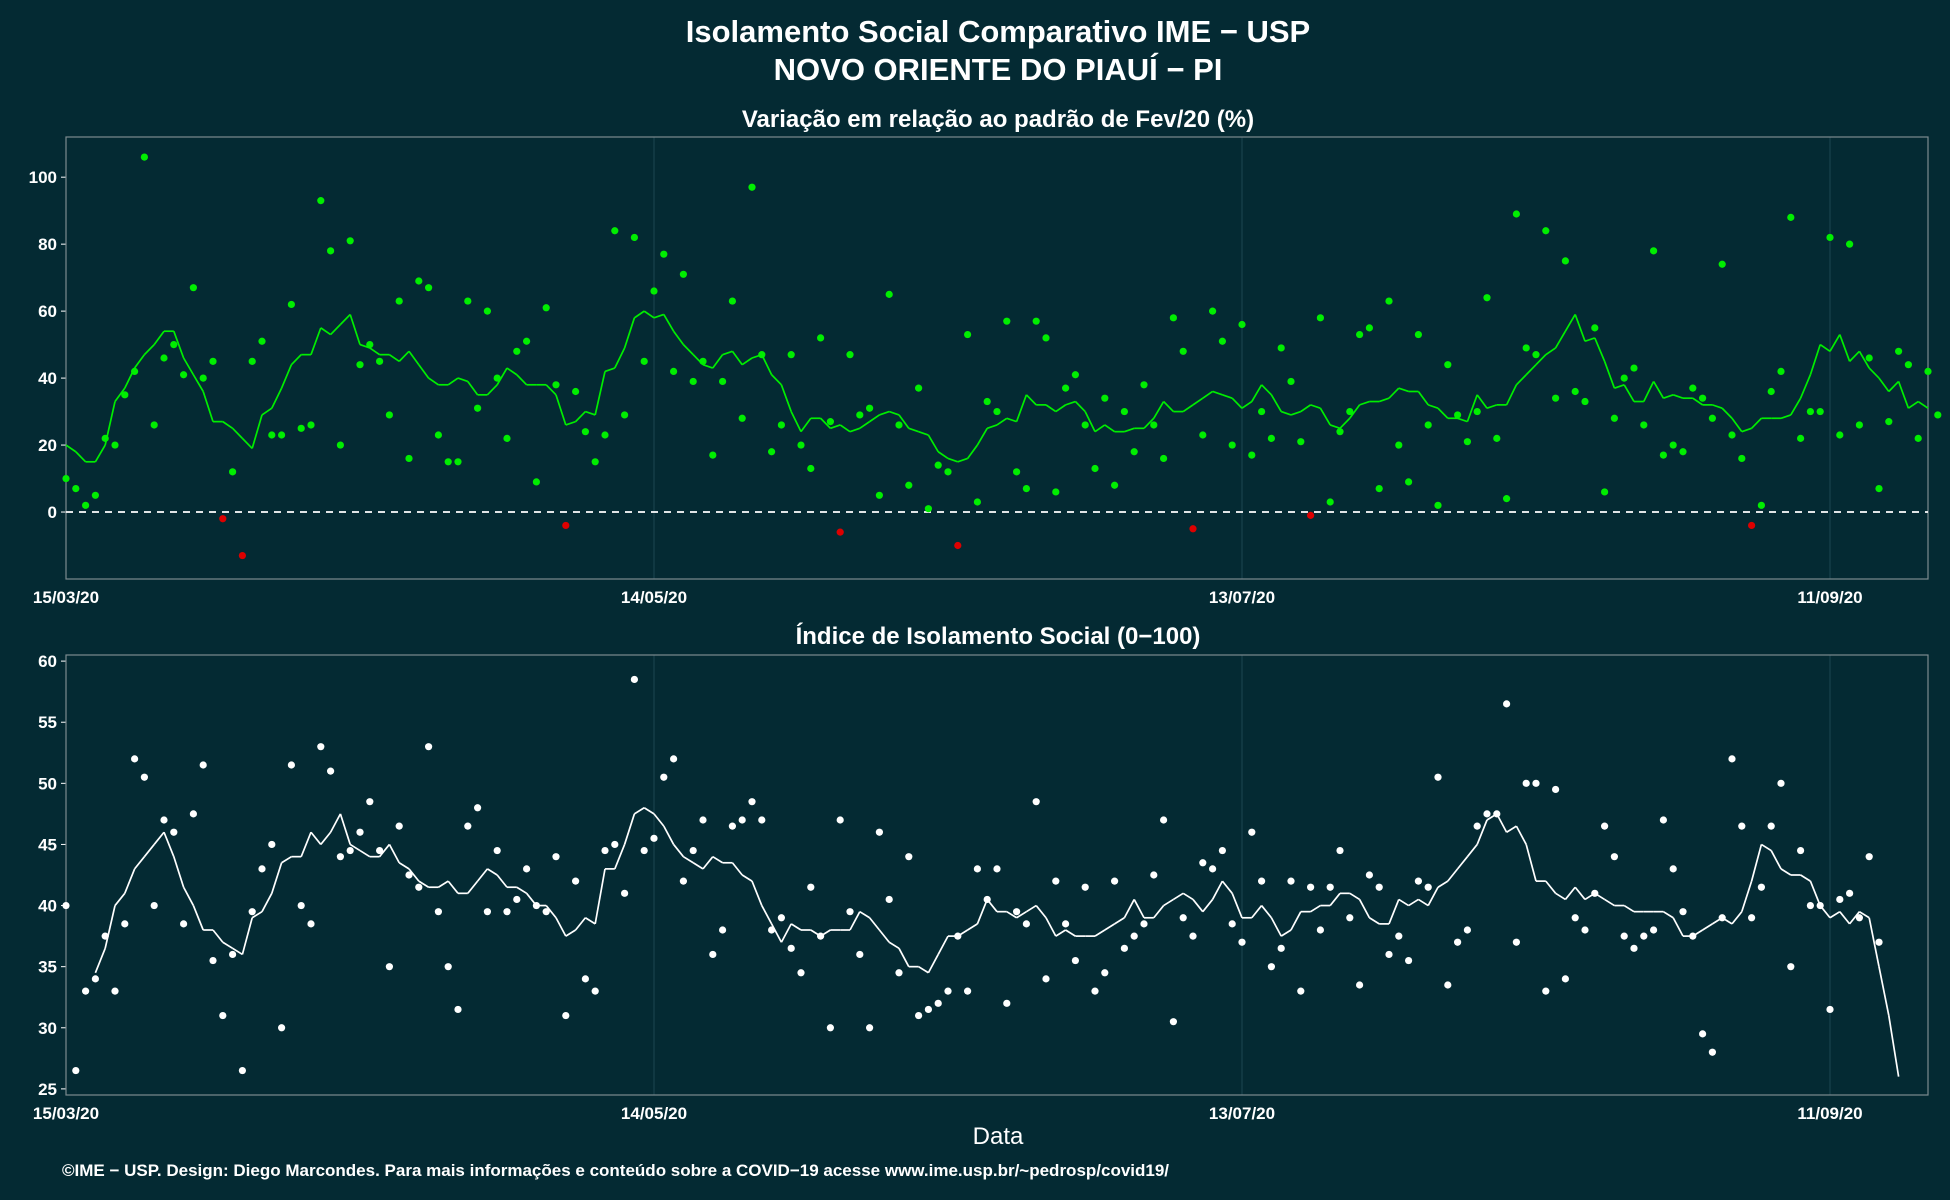  What do you see at coordinates (47, 967) in the screenshot?
I see `y-tick-label: 35` at bounding box center [47, 967].